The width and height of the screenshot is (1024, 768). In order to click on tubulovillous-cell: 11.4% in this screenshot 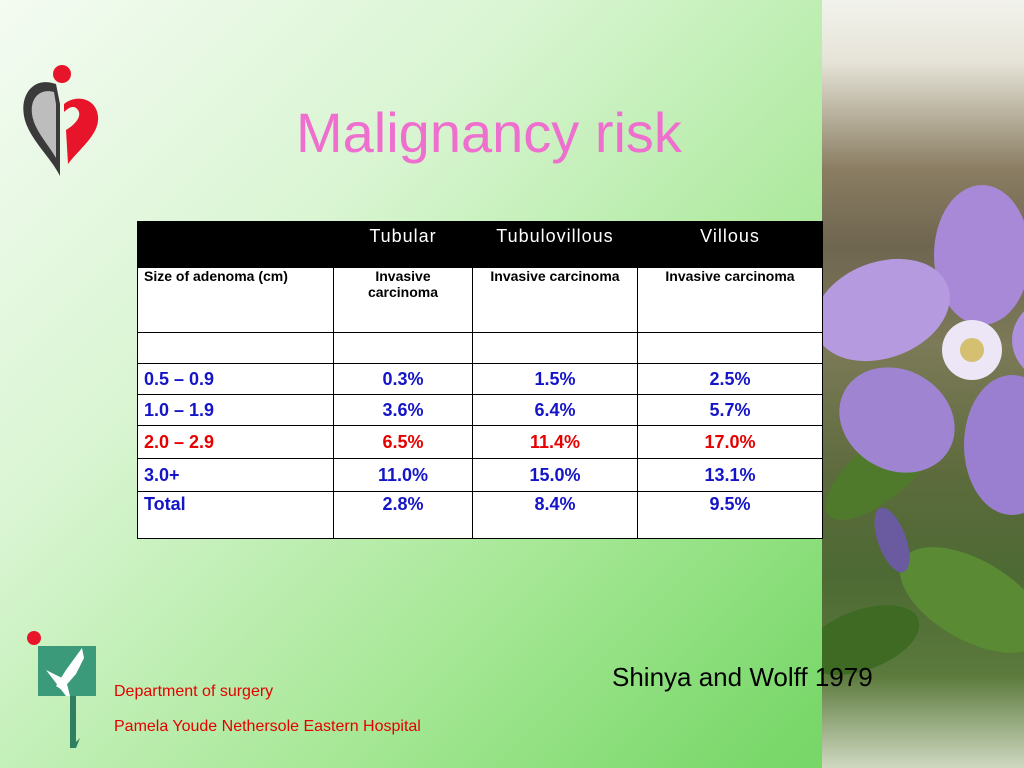, I will do `click(555, 442)`.